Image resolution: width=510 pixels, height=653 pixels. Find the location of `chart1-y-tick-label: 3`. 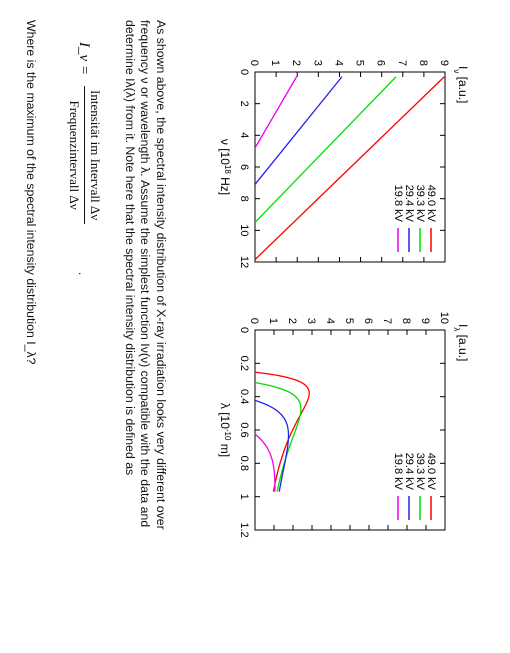

chart1-y-tick-label: 3 is located at coordinates (317, 63).